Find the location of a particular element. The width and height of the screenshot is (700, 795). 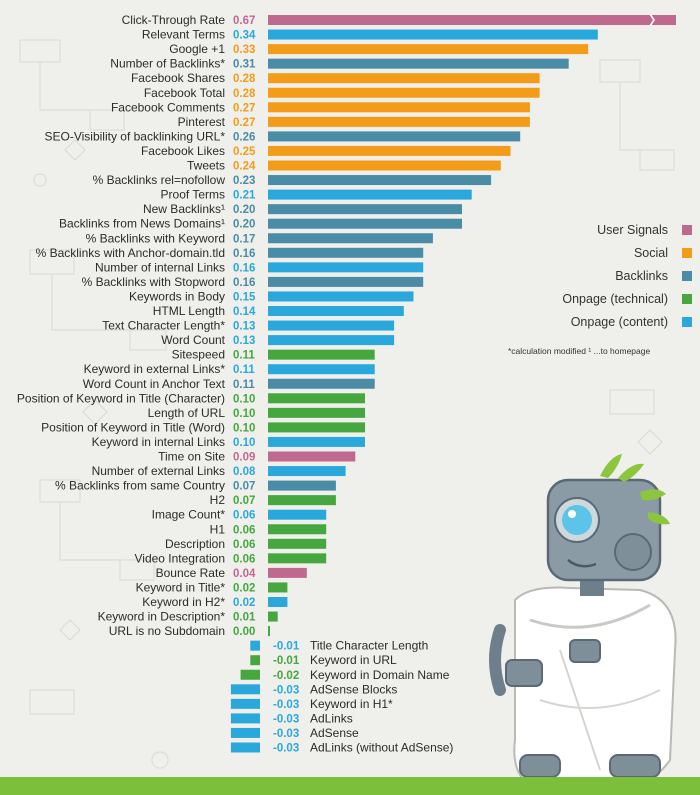

value-label: 0.14 is located at coordinates (244, 312).